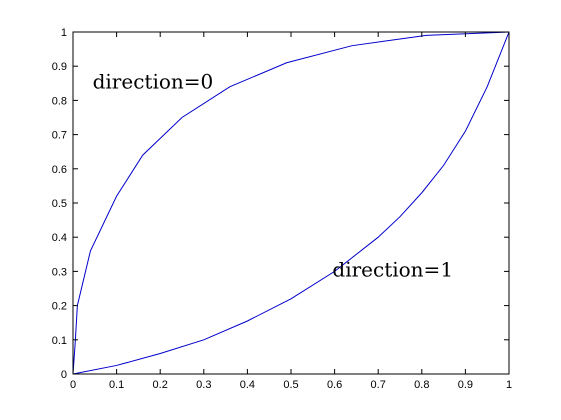  Describe the element at coordinates (116, 385) in the screenshot. I see `x-tick-label-1: 0.1` at that location.